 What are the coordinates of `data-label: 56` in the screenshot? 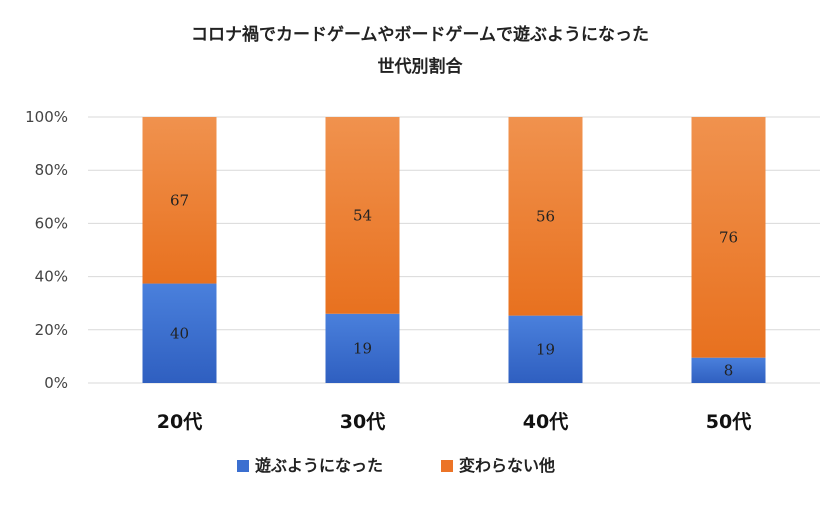 It's located at (545, 216).